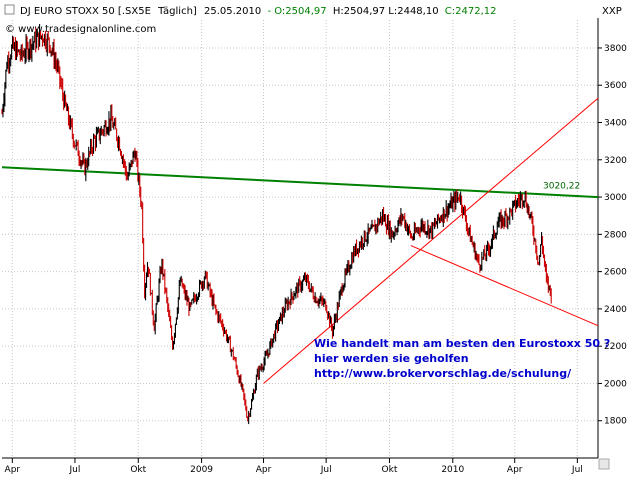 The image size is (640, 480). I want to click on title-high-low: H:2504,97 L:2448,10, so click(386, 11).